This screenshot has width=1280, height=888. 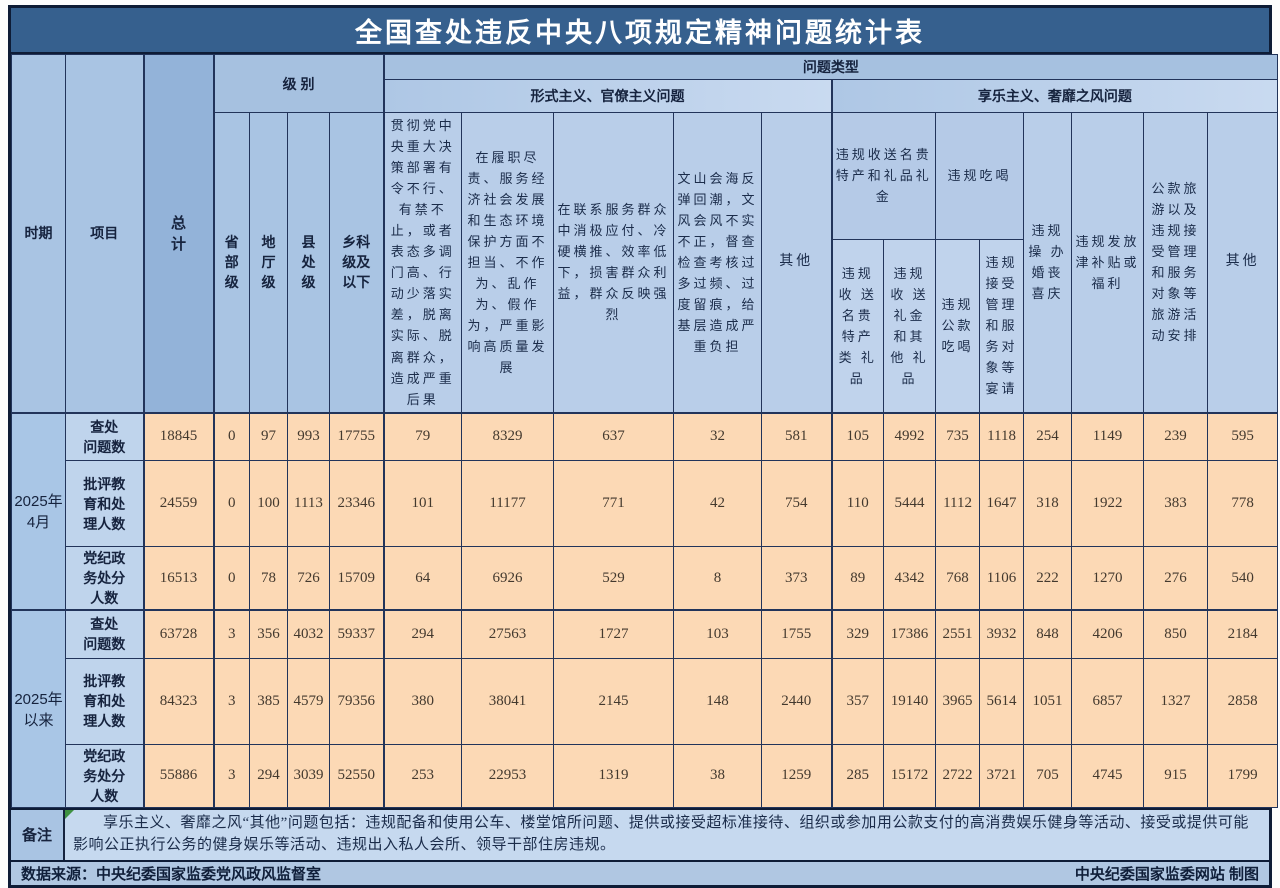 What do you see at coordinates (1166, 874) in the screenshot?
I see `credit-text: 中央纪委国家监委网站 制图` at bounding box center [1166, 874].